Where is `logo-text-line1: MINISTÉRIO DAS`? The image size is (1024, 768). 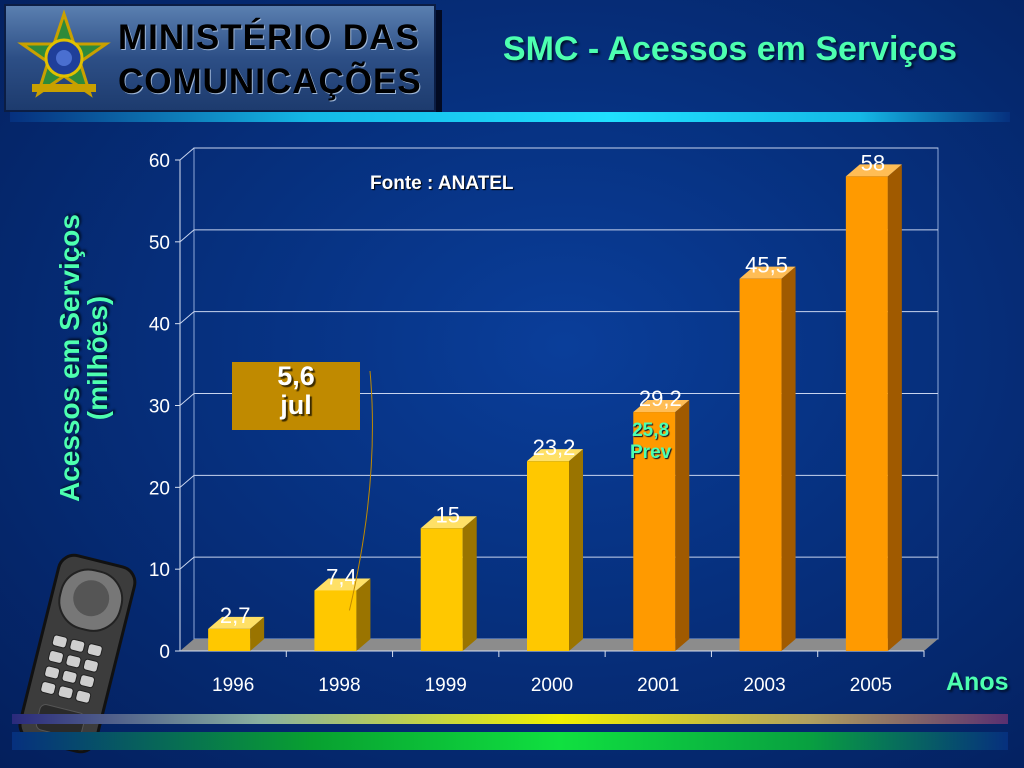
logo-text-line1: MINISTÉRIO DAS is located at coordinates (269, 37).